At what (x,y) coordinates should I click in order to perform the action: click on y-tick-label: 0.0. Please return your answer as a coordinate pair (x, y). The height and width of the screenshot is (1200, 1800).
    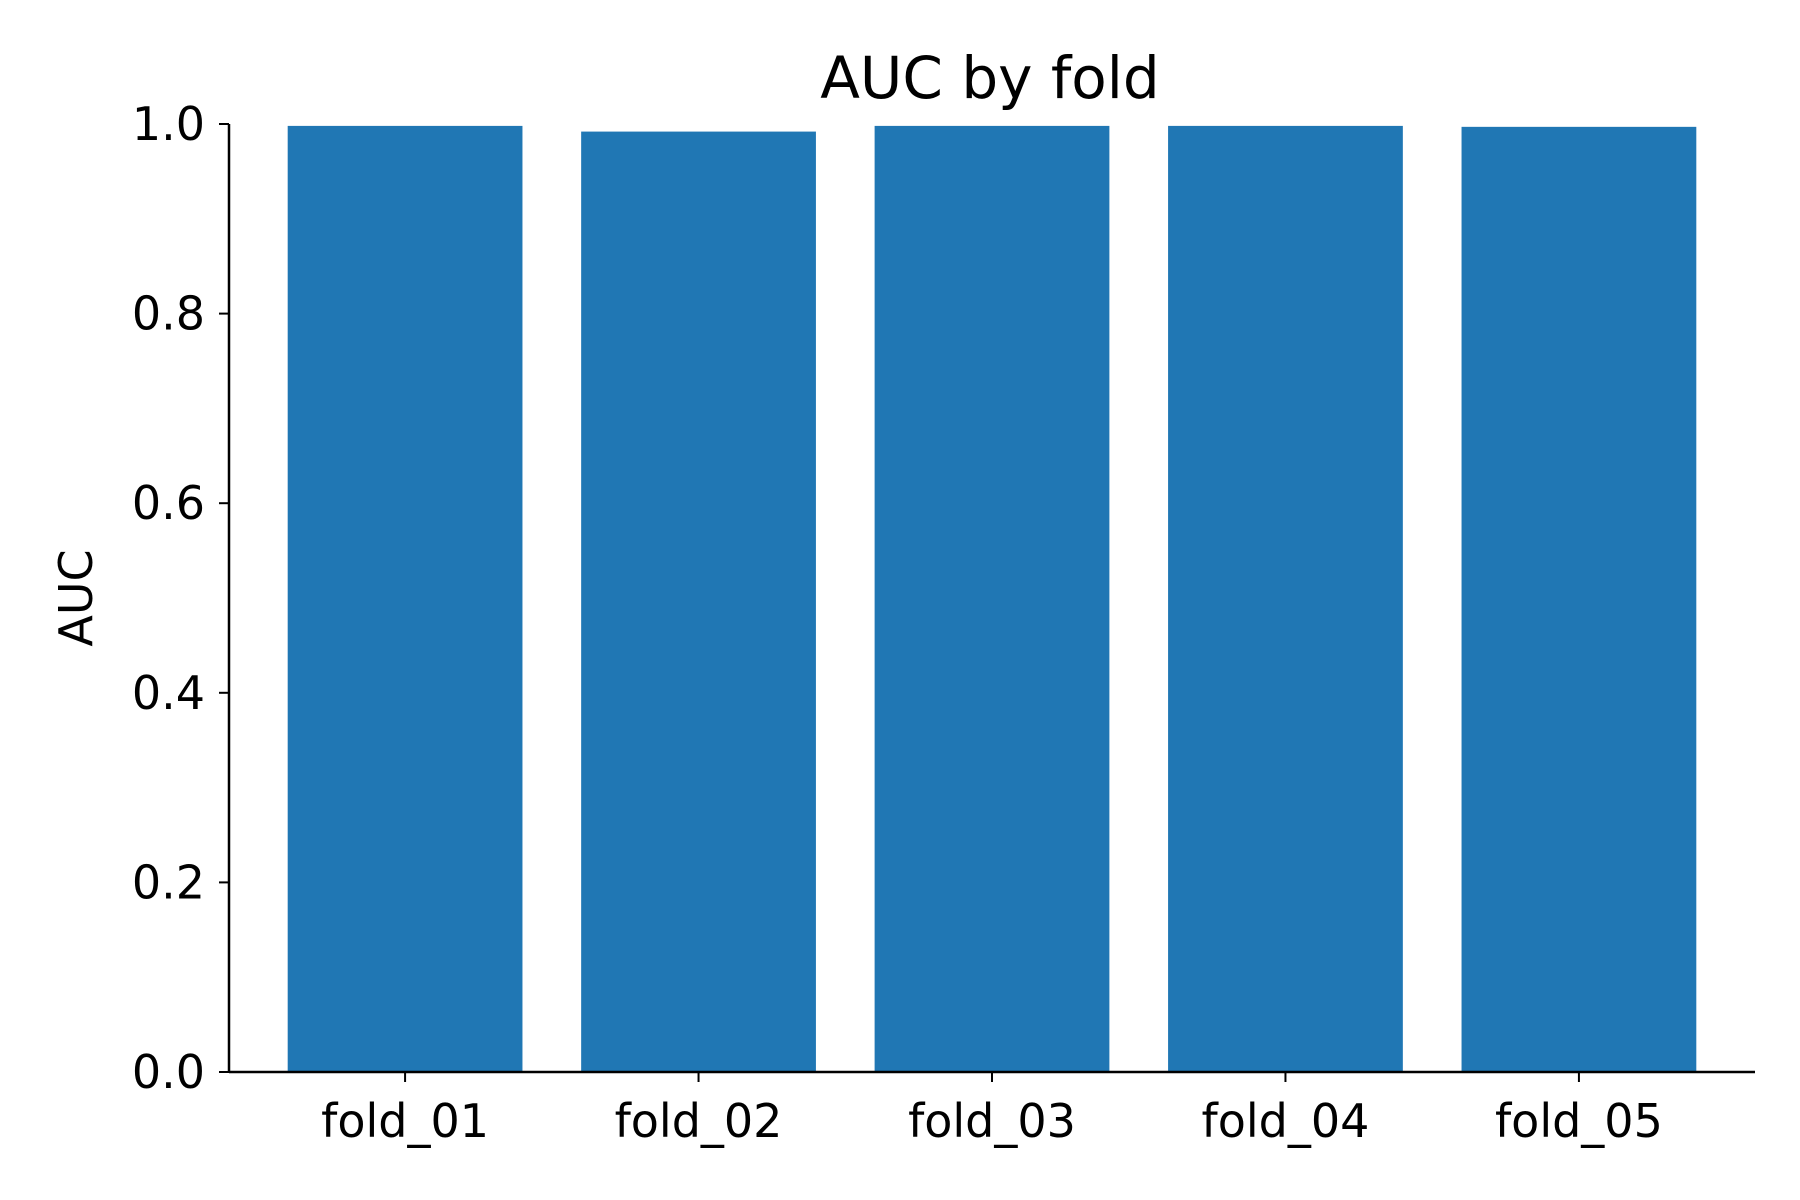
    Looking at the image, I should click on (168, 1072).